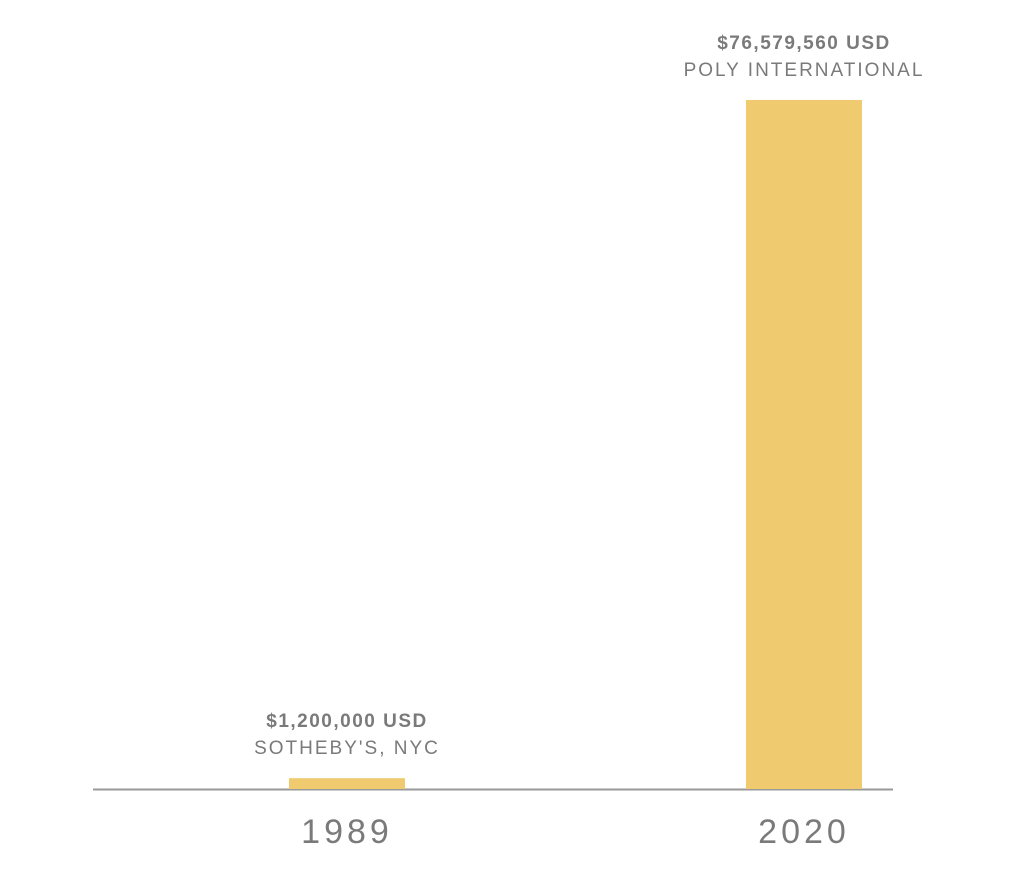 The width and height of the screenshot is (1024, 873). Describe the element at coordinates (804, 832) in the screenshot. I see `x-tick-label: 2020` at that location.